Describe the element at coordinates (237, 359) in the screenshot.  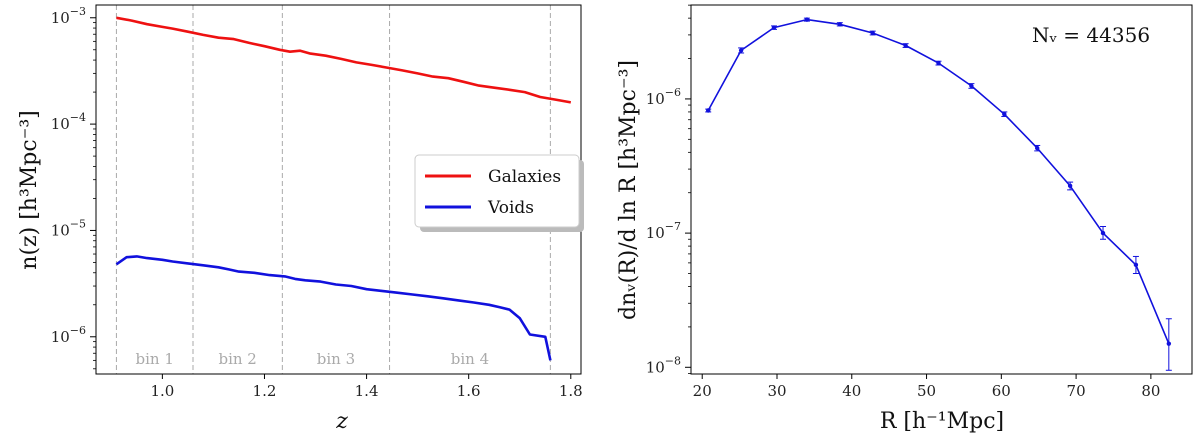
I see `bin-label: bin 2` at that location.